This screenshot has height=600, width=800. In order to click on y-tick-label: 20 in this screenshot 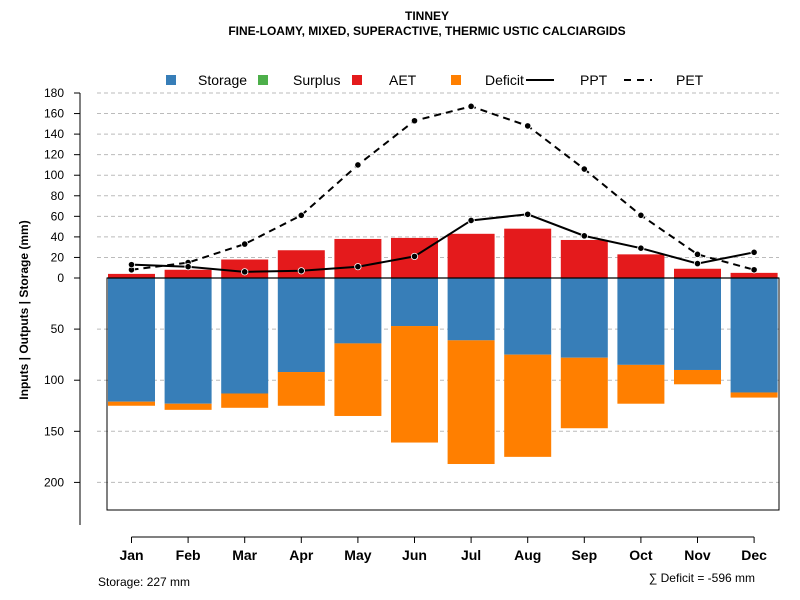, I will do `click(58, 257)`.